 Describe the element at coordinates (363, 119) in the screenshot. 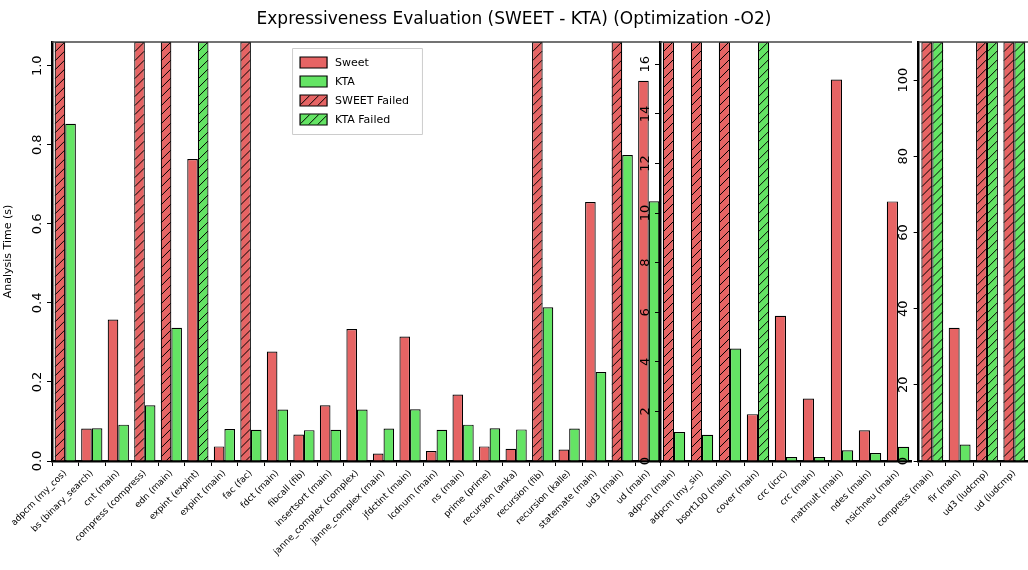

I see `legend-label: KTA Failed` at that location.